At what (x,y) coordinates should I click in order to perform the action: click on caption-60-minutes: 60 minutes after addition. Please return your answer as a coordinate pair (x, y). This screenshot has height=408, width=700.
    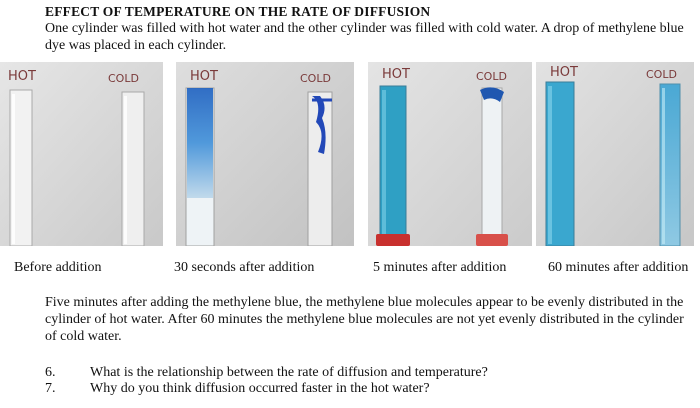
    Looking at the image, I should click on (618, 267).